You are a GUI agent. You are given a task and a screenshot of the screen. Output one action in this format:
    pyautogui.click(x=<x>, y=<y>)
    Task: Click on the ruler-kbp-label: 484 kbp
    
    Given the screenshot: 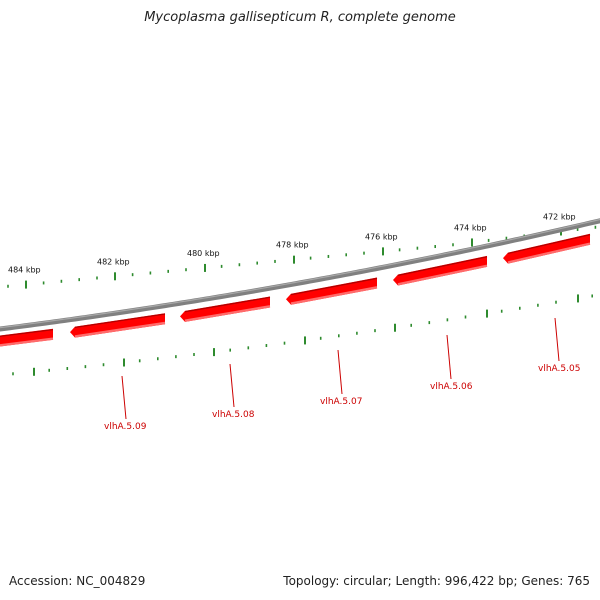 What is the action you would take?
    pyautogui.click(x=24, y=270)
    